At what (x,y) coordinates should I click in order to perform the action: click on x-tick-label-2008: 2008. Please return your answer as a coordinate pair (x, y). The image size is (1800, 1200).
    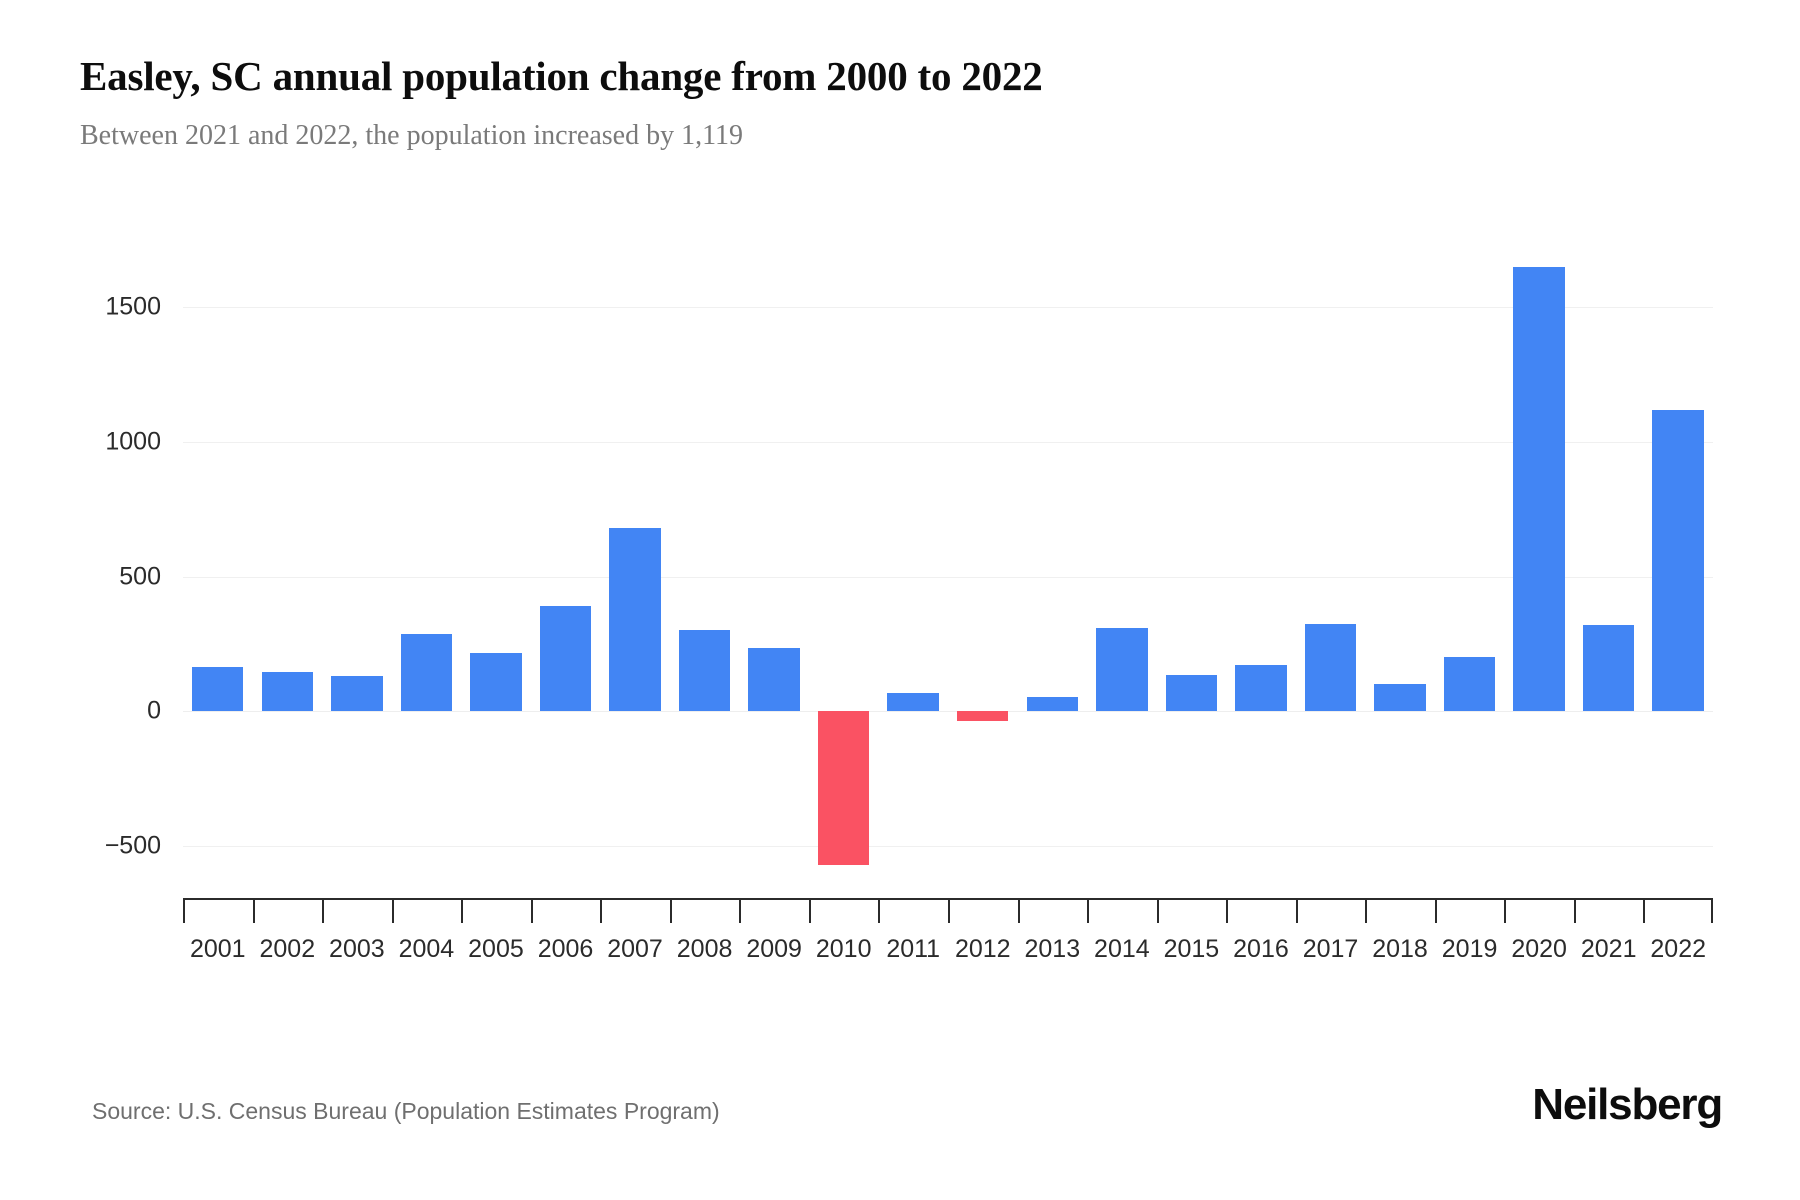
    Looking at the image, I should click on (704, 949).